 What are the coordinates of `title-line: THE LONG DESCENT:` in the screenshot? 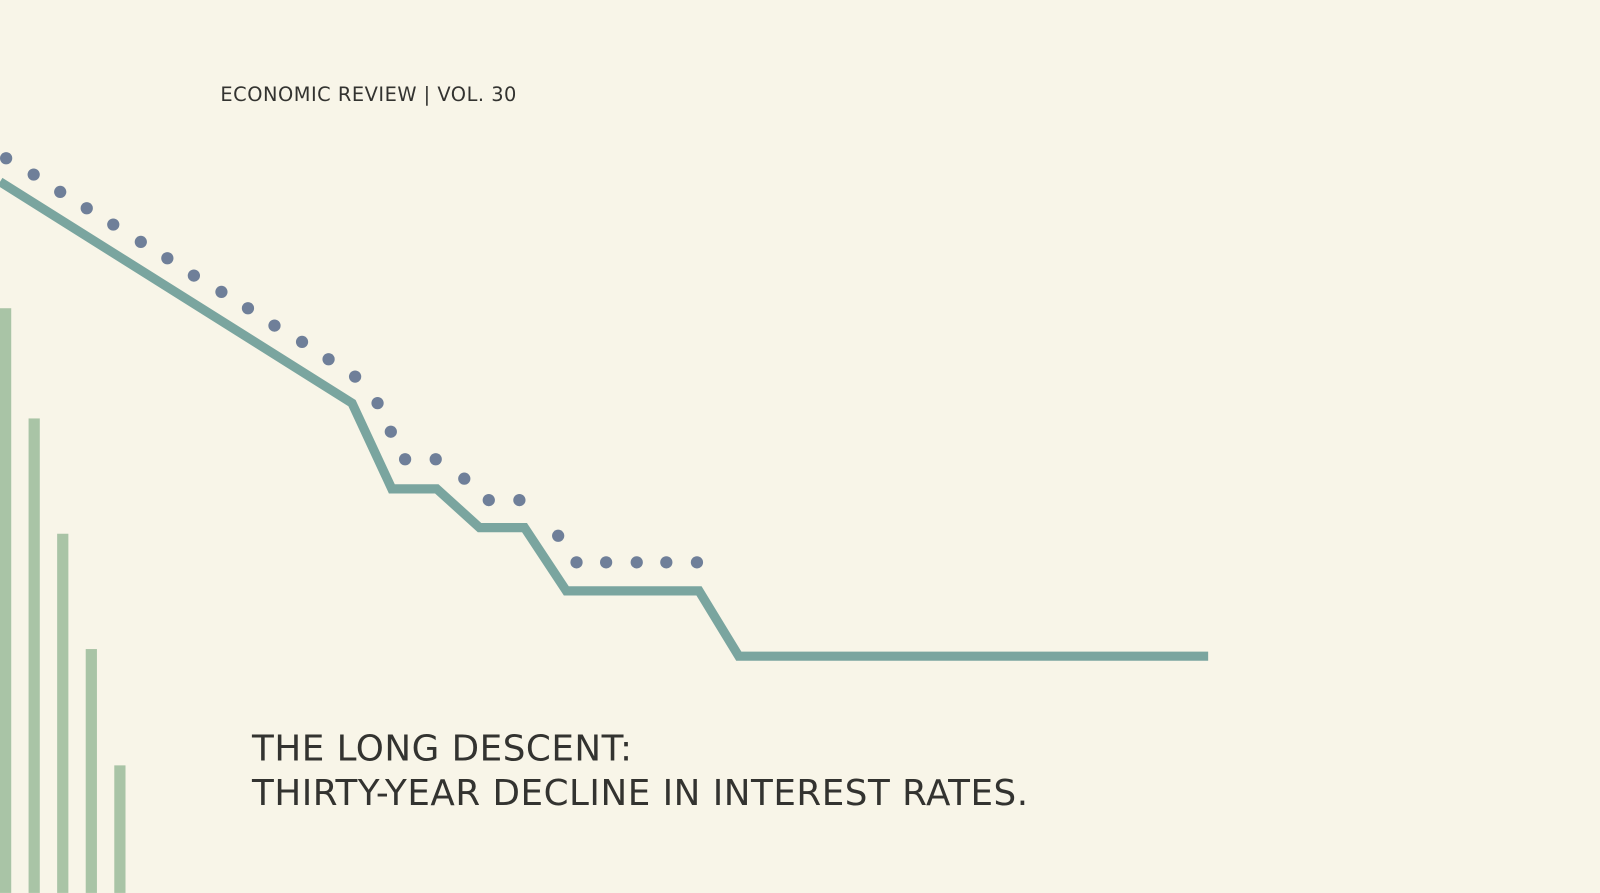 It's located at (442, 748).